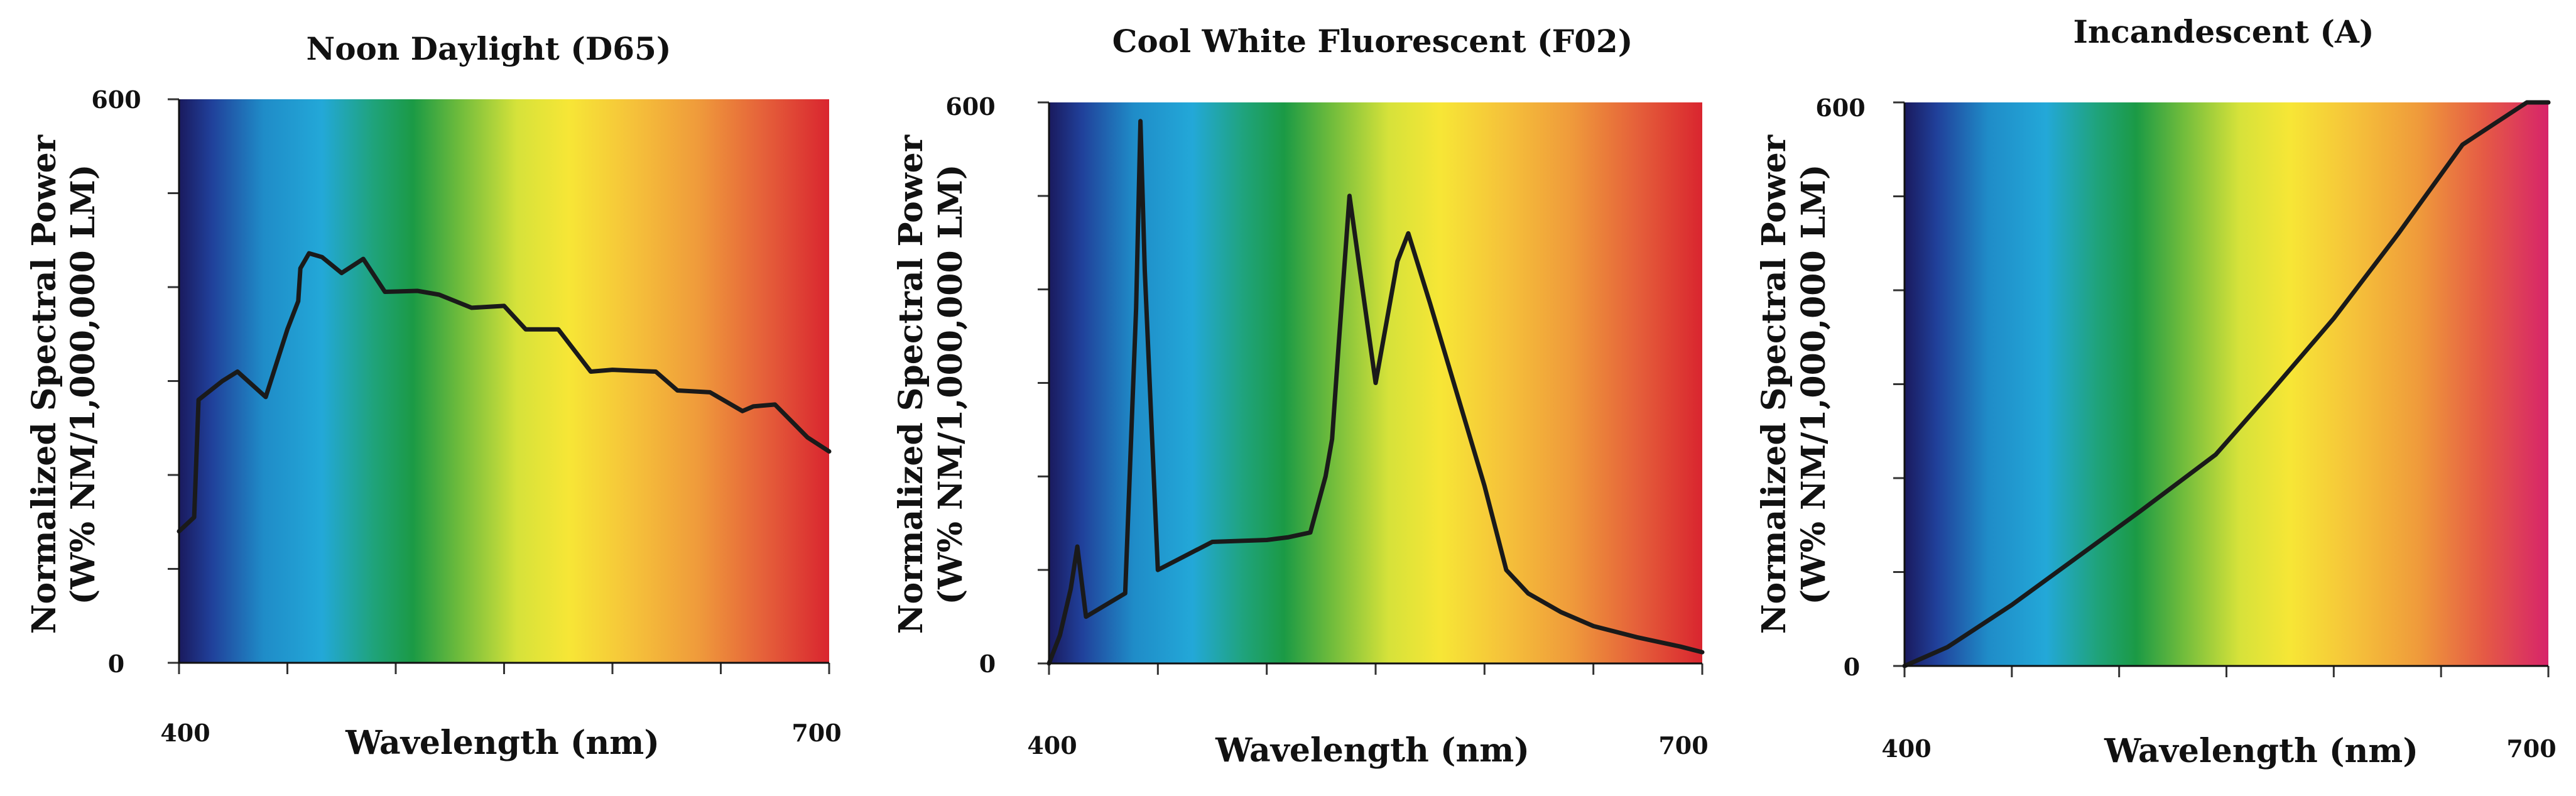 The width and height of the screenshot is (2576, 796). What do you see at coordinates (1372, 41) in the screenshot?
I see `chart-title: Cool White Fluorescent (F02)` at bounding box center [1372, 41].